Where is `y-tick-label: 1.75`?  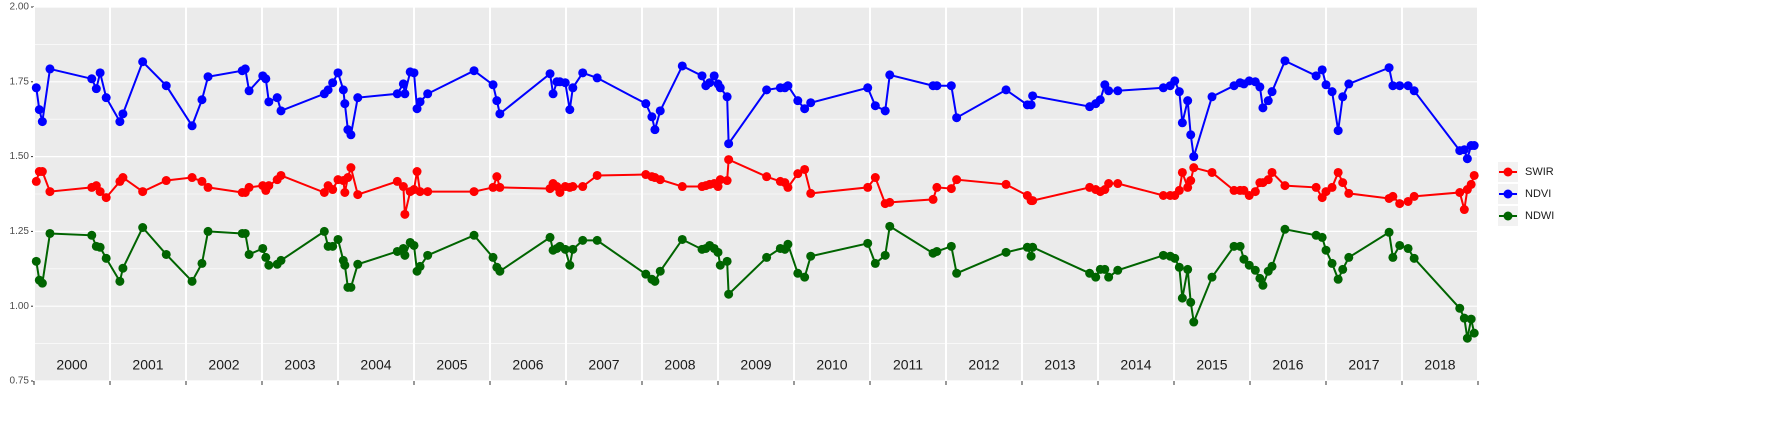 y-tick-label: 1.75 is located at coordinates (20, 81).